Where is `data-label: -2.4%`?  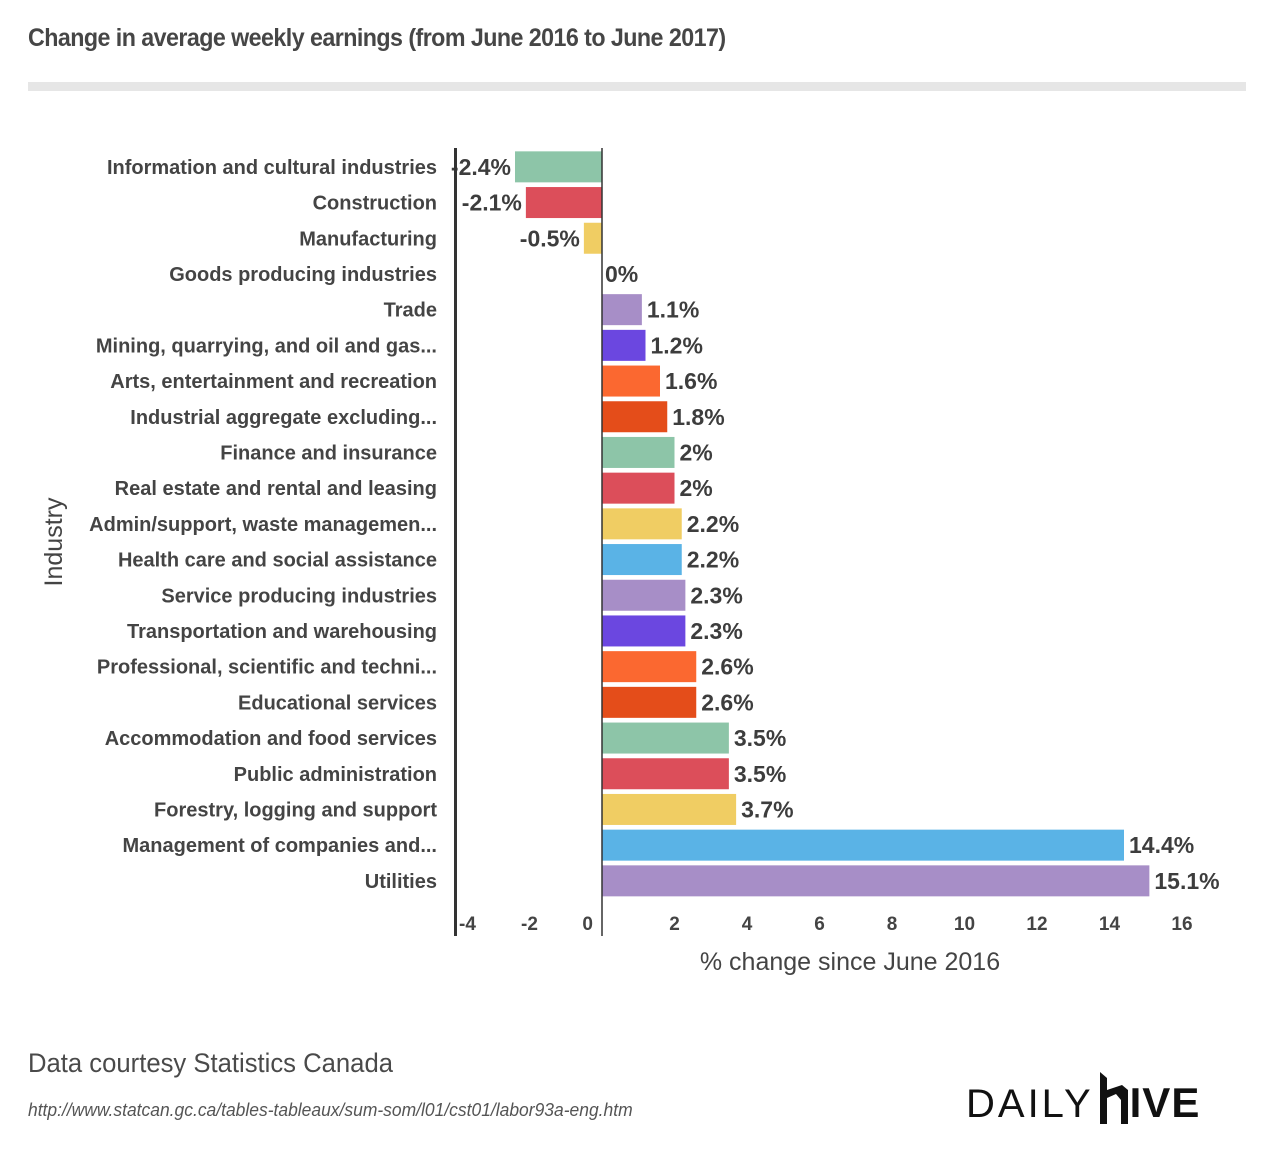 data-label: -2.4% is located at coordinates (481, 167).